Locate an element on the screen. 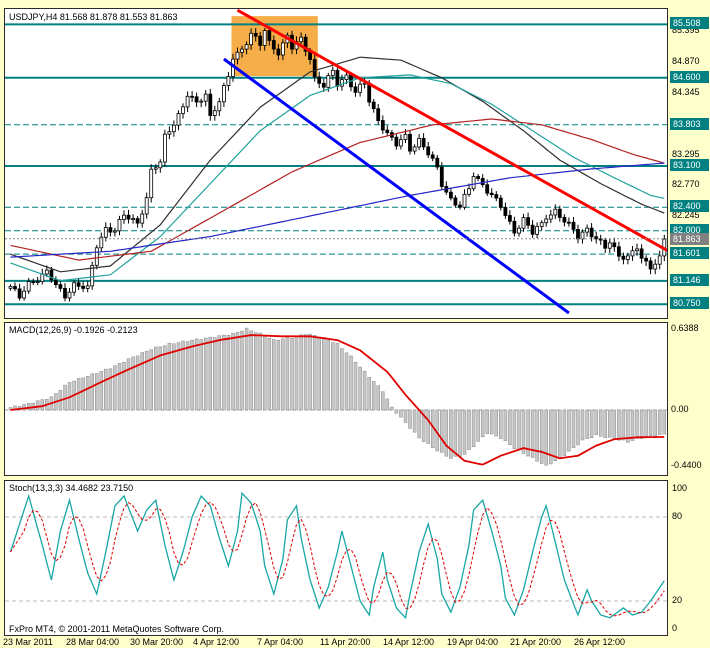 The image size is (710, 648). stoch-axis-label: 0 is located at coordinates (675, 628).